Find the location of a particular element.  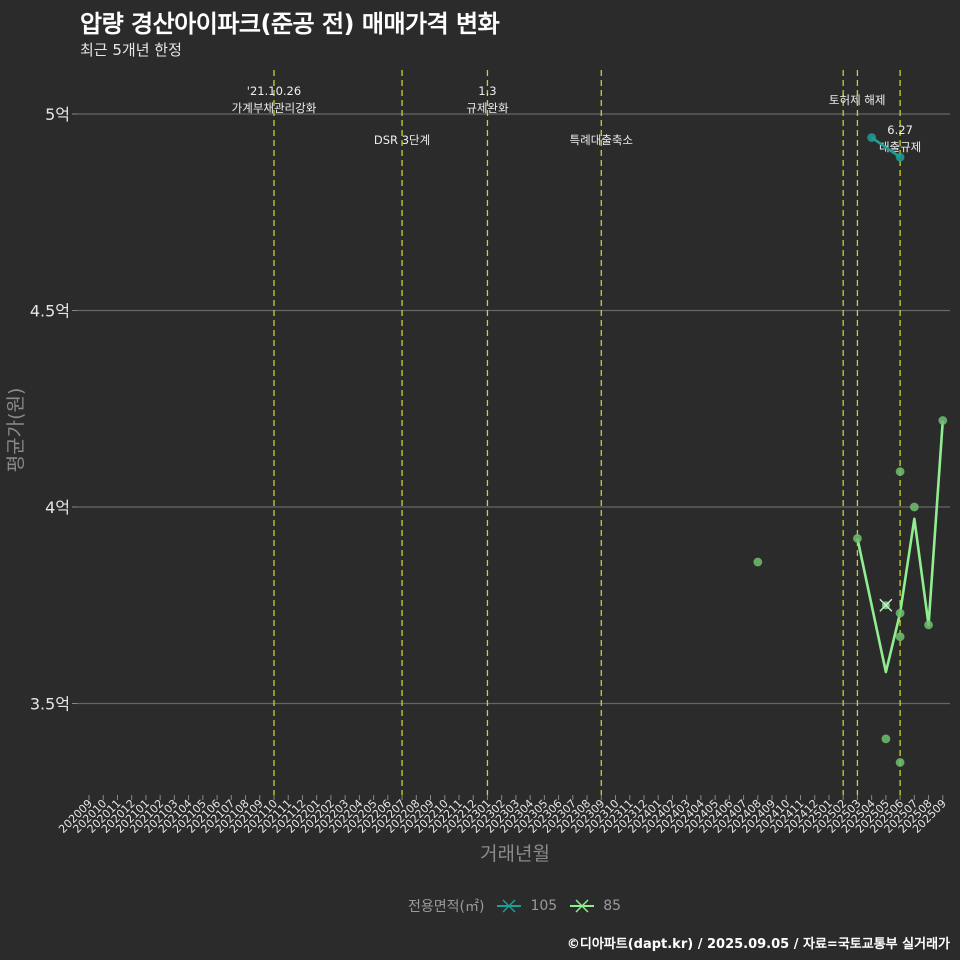

highlight-x-marker is located at coordinates (886, 605).